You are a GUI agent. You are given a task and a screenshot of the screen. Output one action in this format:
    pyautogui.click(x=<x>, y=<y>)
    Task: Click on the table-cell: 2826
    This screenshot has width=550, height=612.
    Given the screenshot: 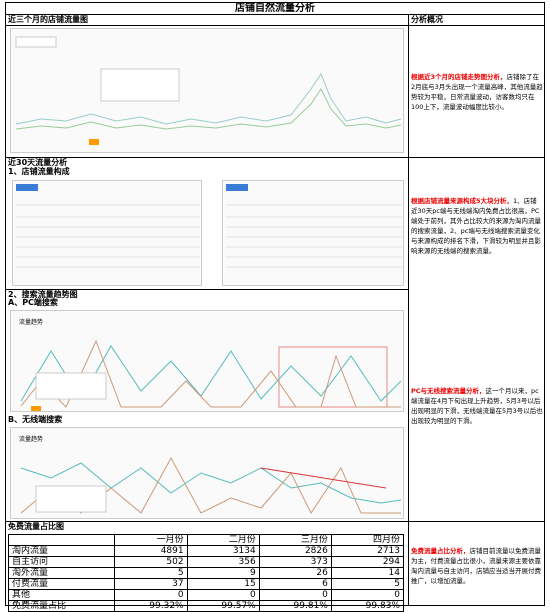 What is the action you would take?
    pyautogui.click(x=295, y=551)
    